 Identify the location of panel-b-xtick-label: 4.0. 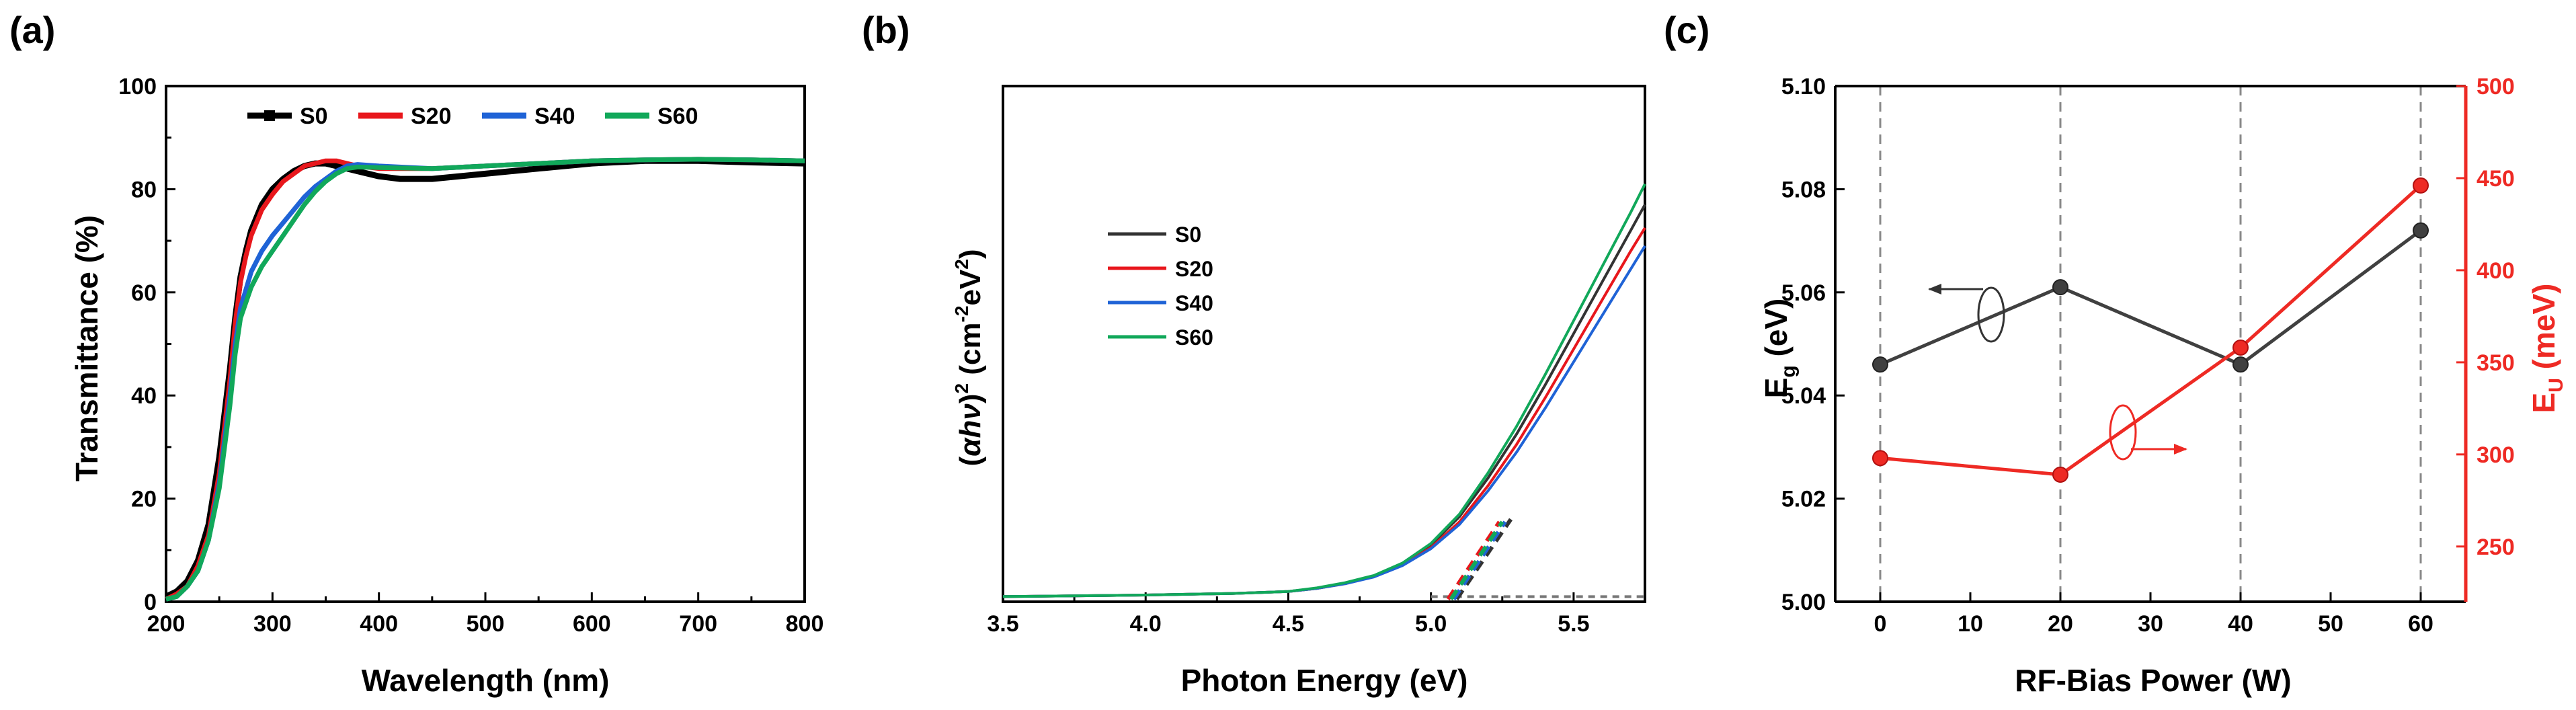
(1146, 624).